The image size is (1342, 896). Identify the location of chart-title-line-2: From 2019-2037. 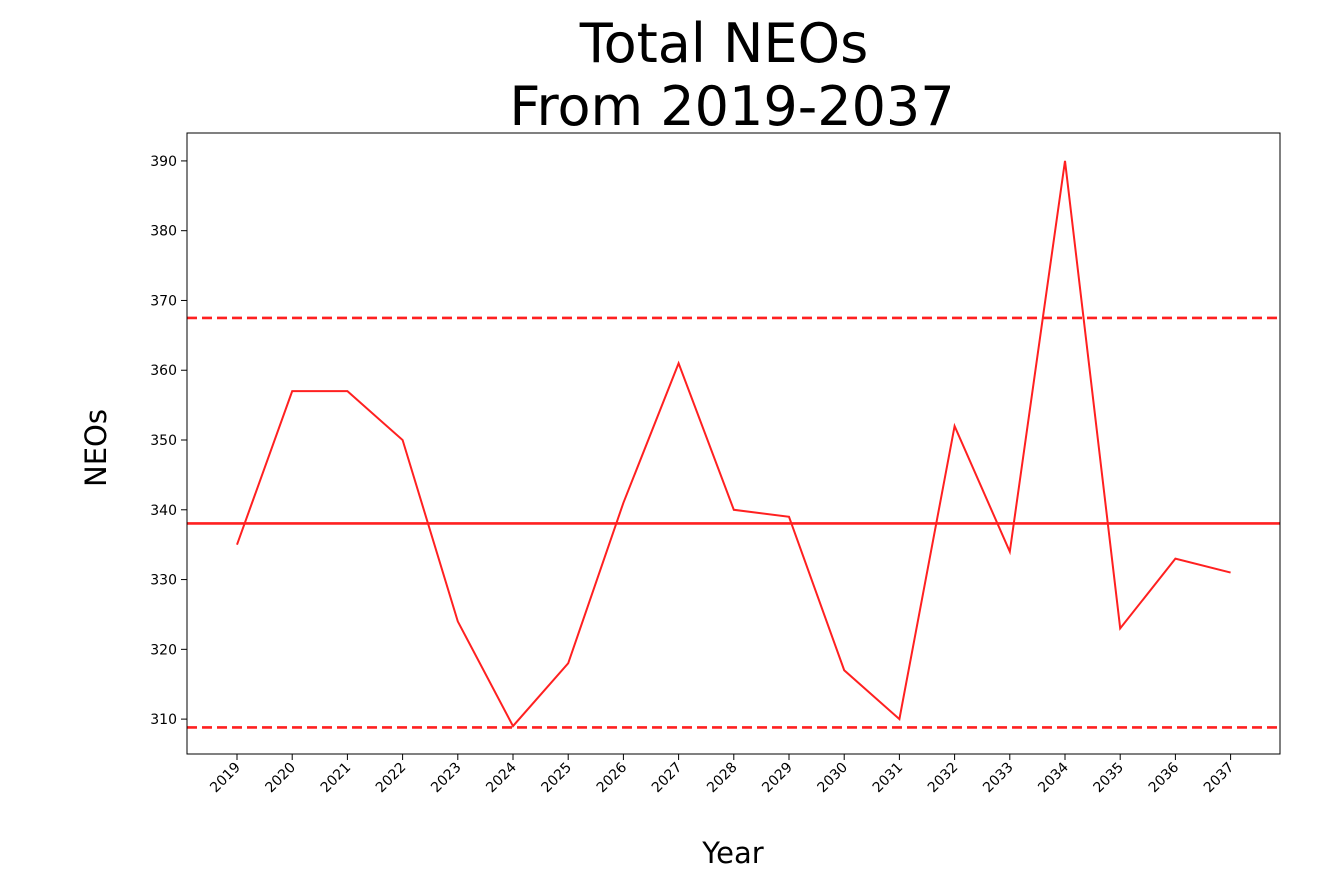
(731, 106).